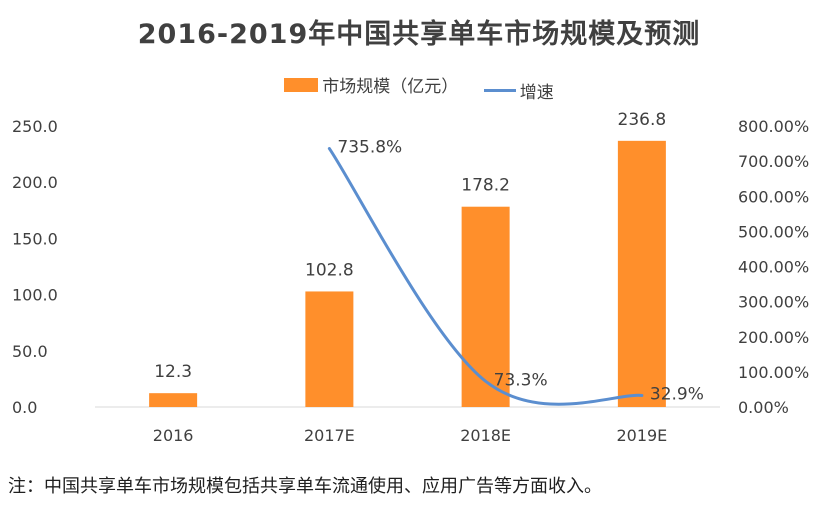 This screenshot has height=512, width=838. What do you see at coordinates (677, 394) in the screenshot?
I see `line-data-label: 32.9%` at bounding box center [677, 394].